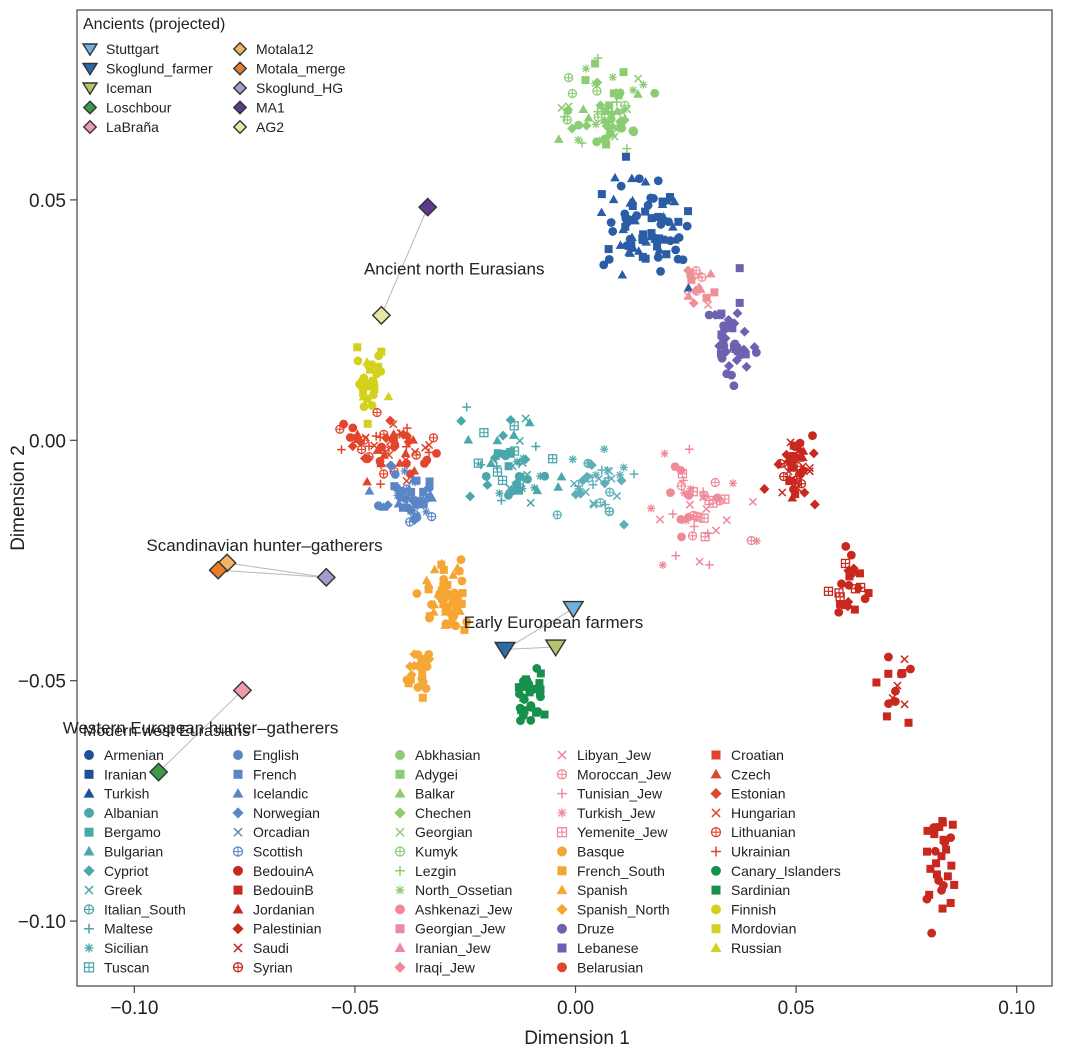 The image size is (1066, 1058). Describe the element at coordinates (763, 929) in the screenshot. I see `legend-label: Mordovian` at that location.